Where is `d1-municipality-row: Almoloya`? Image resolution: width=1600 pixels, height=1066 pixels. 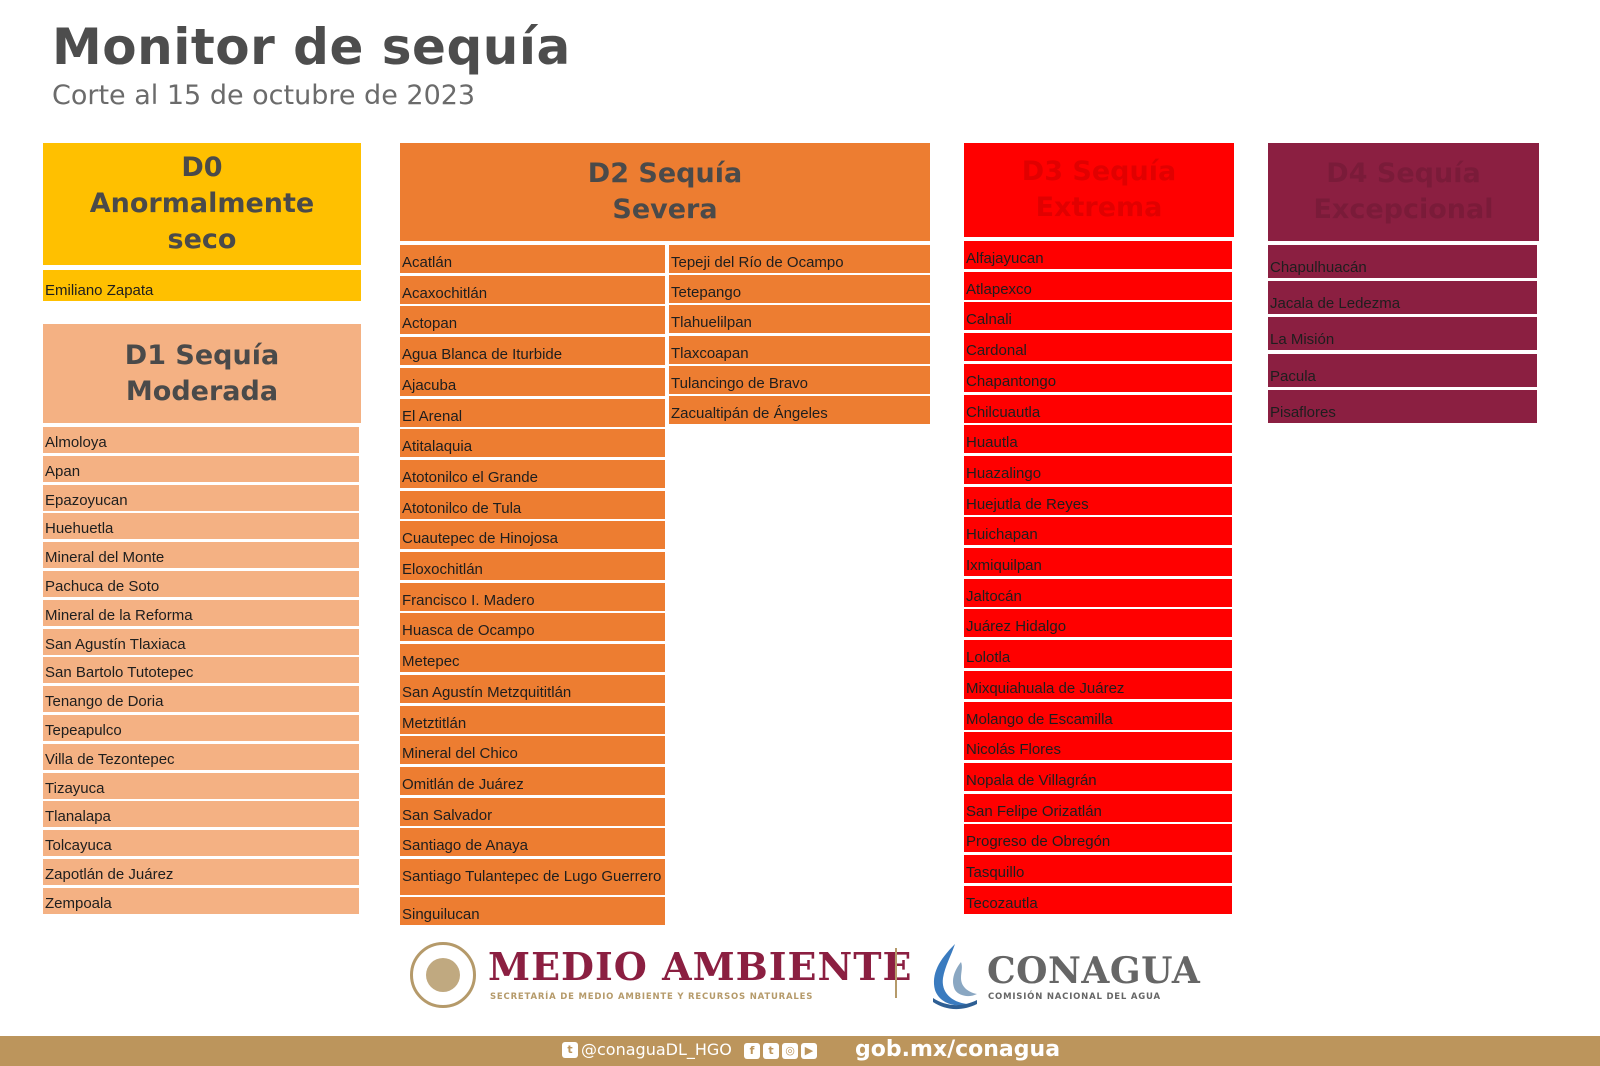 d1-municipality-row: Almoloya is located at coordinates (201, 440).